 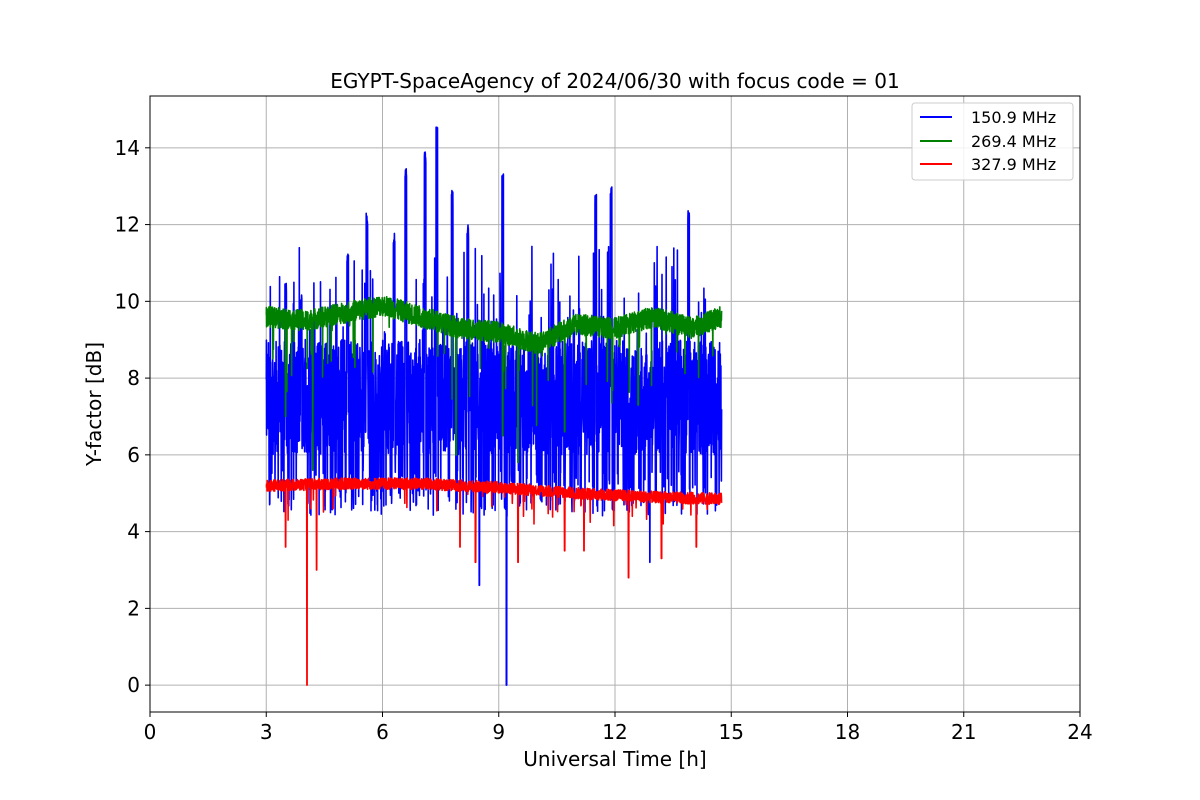 I want to click on legend-label-269-4: 269.4 MHz, so click(x=1013, y=141).